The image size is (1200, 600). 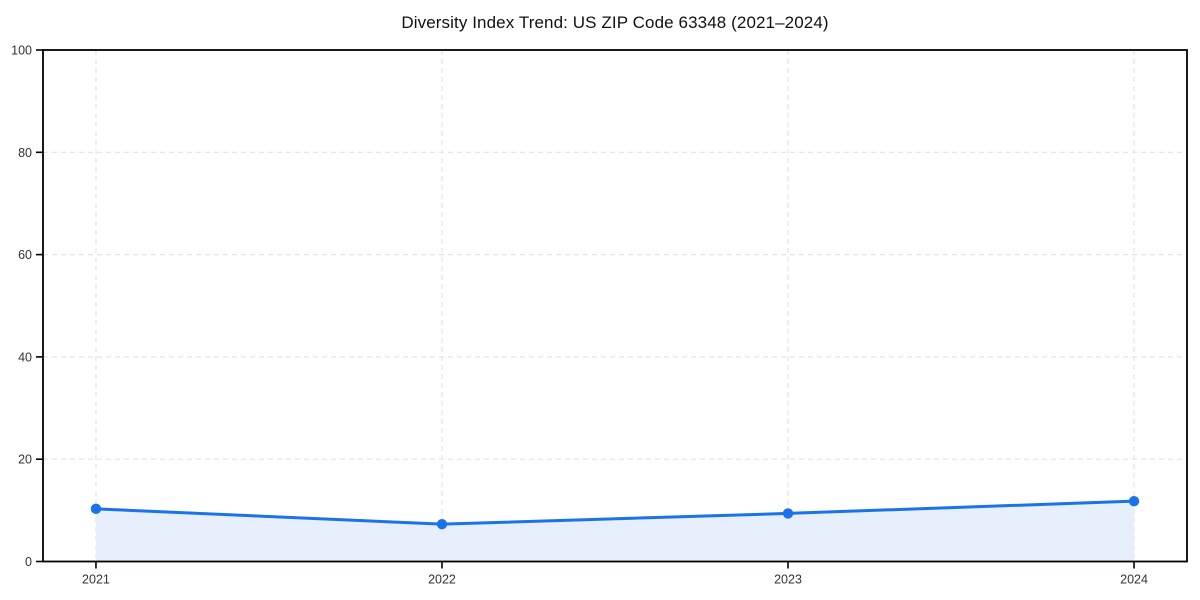 What do you see at coordinates (615, 531) in the screenshot?
I see `area-fill` at bounding box center [615, 531].